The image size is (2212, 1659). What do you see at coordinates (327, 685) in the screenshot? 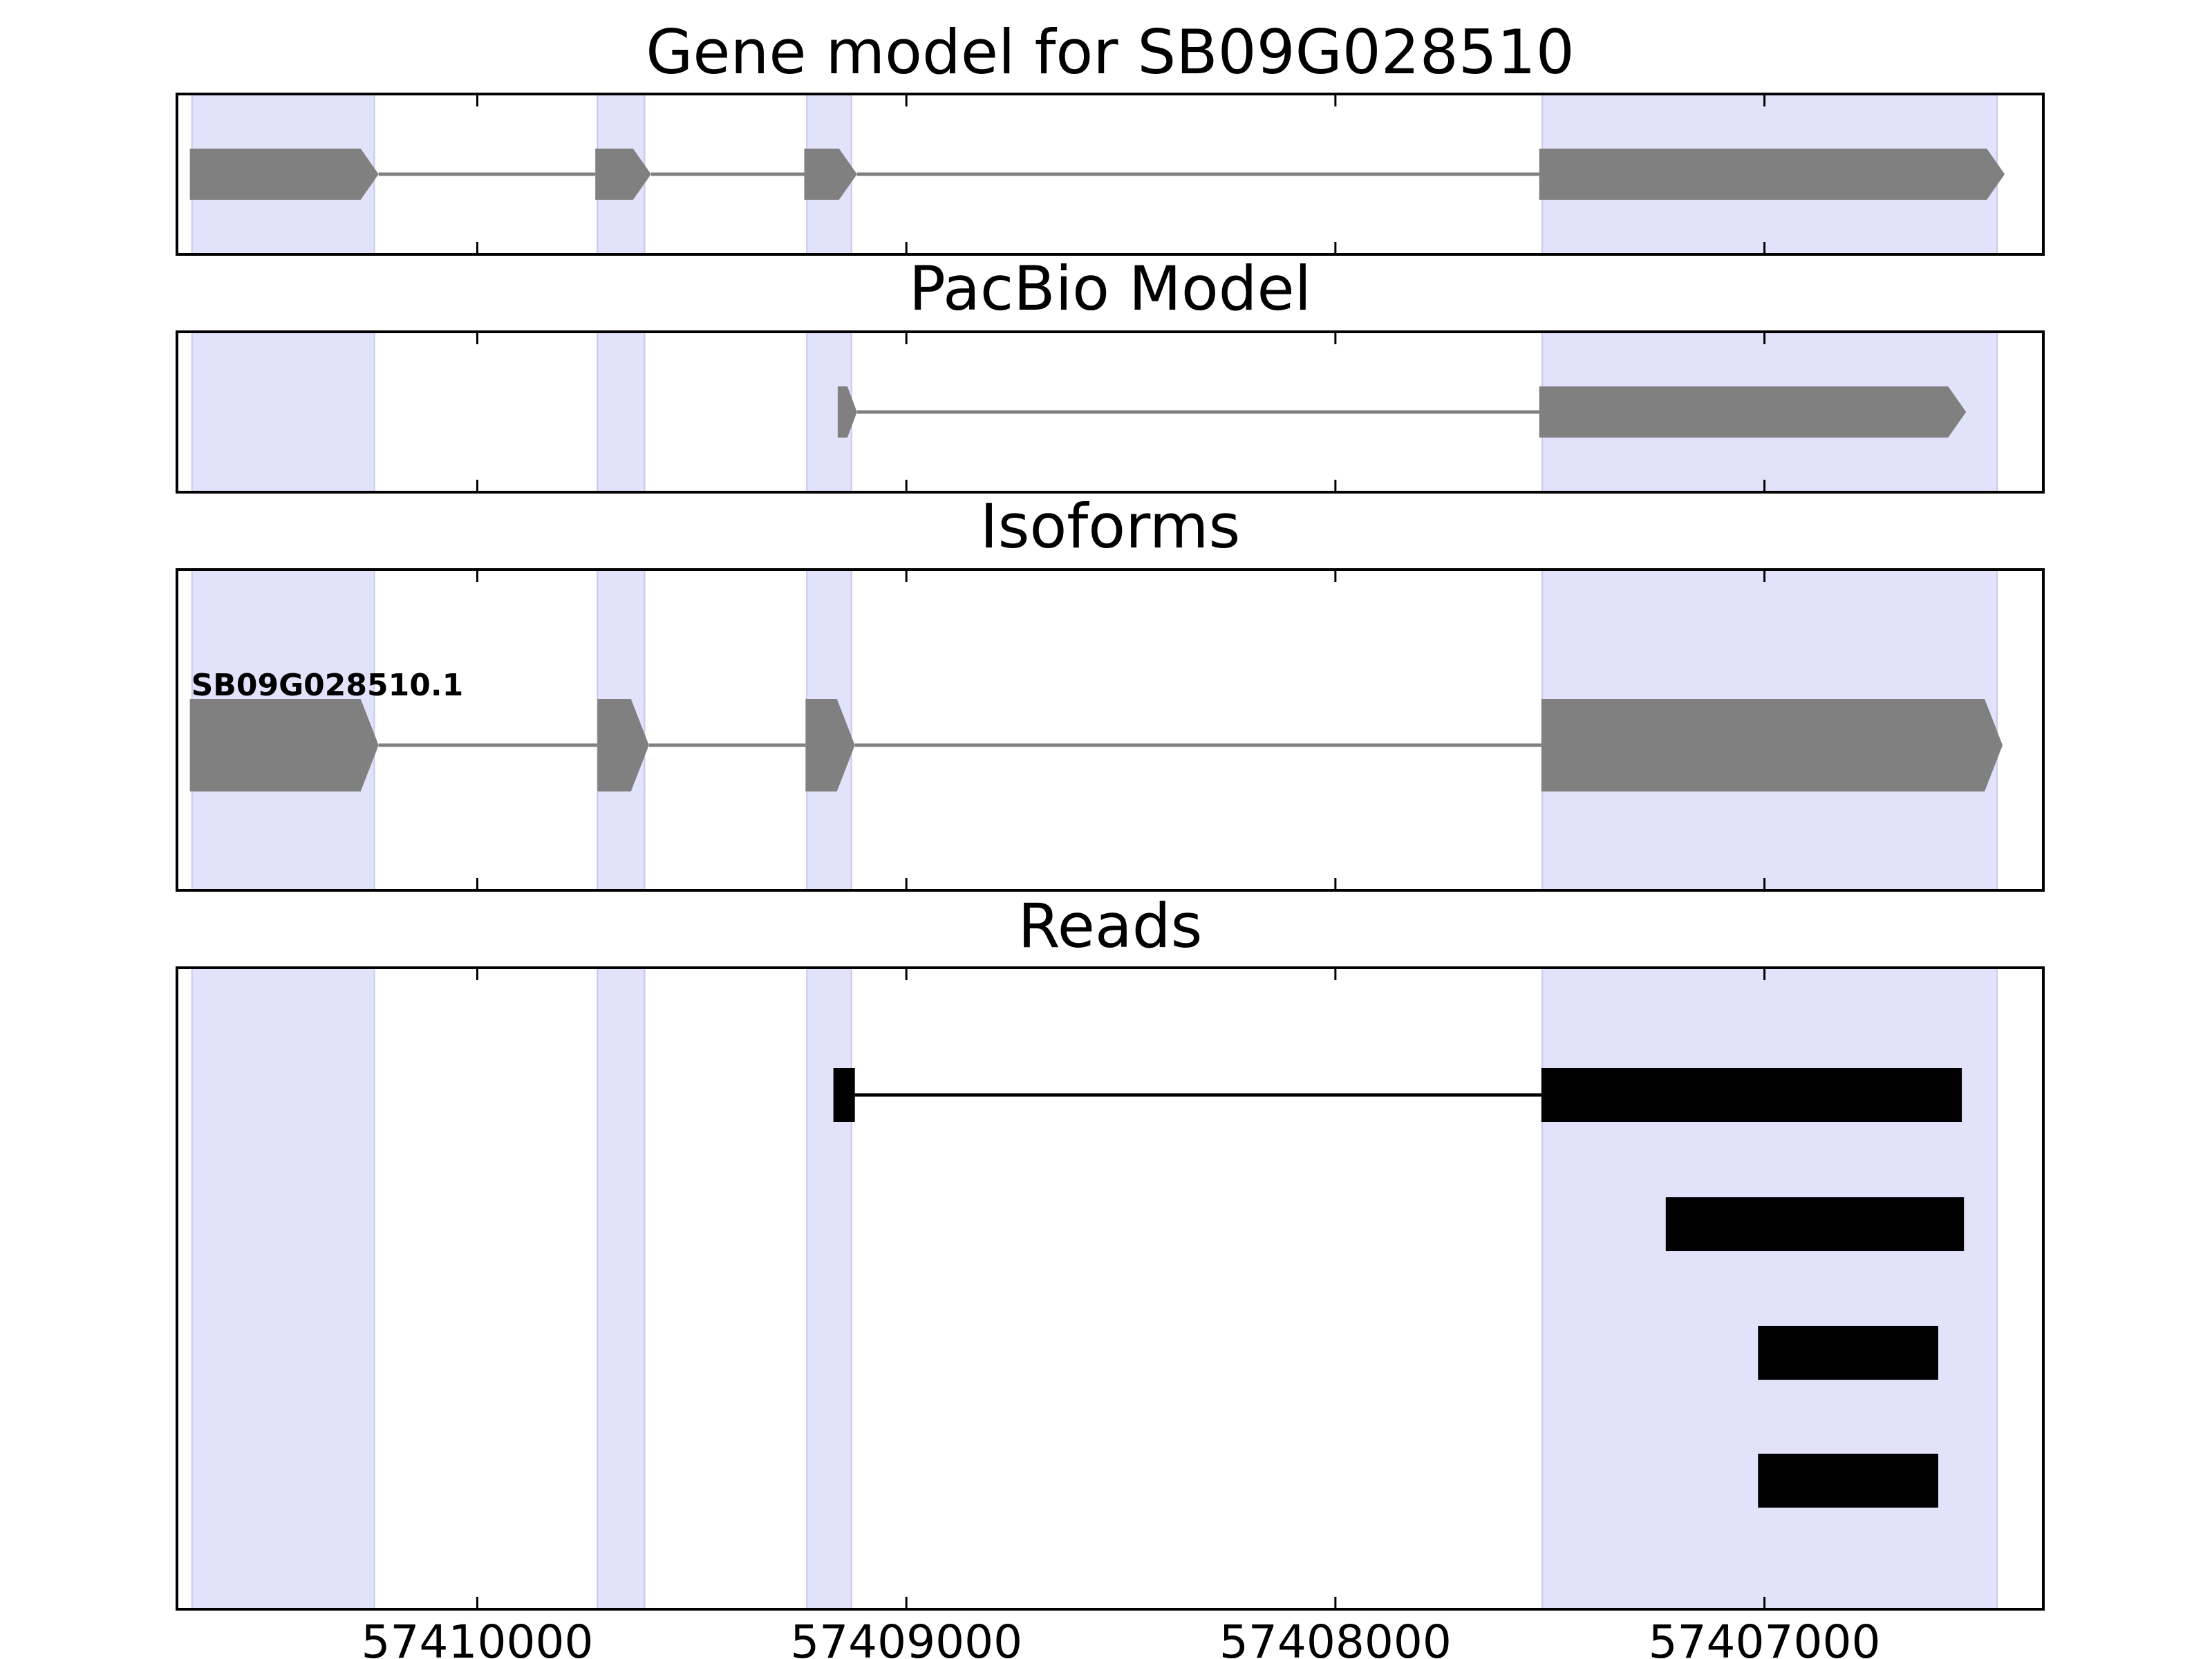
I see `isoform-label: SB09G028510.1` at bounding box center [327, 685].